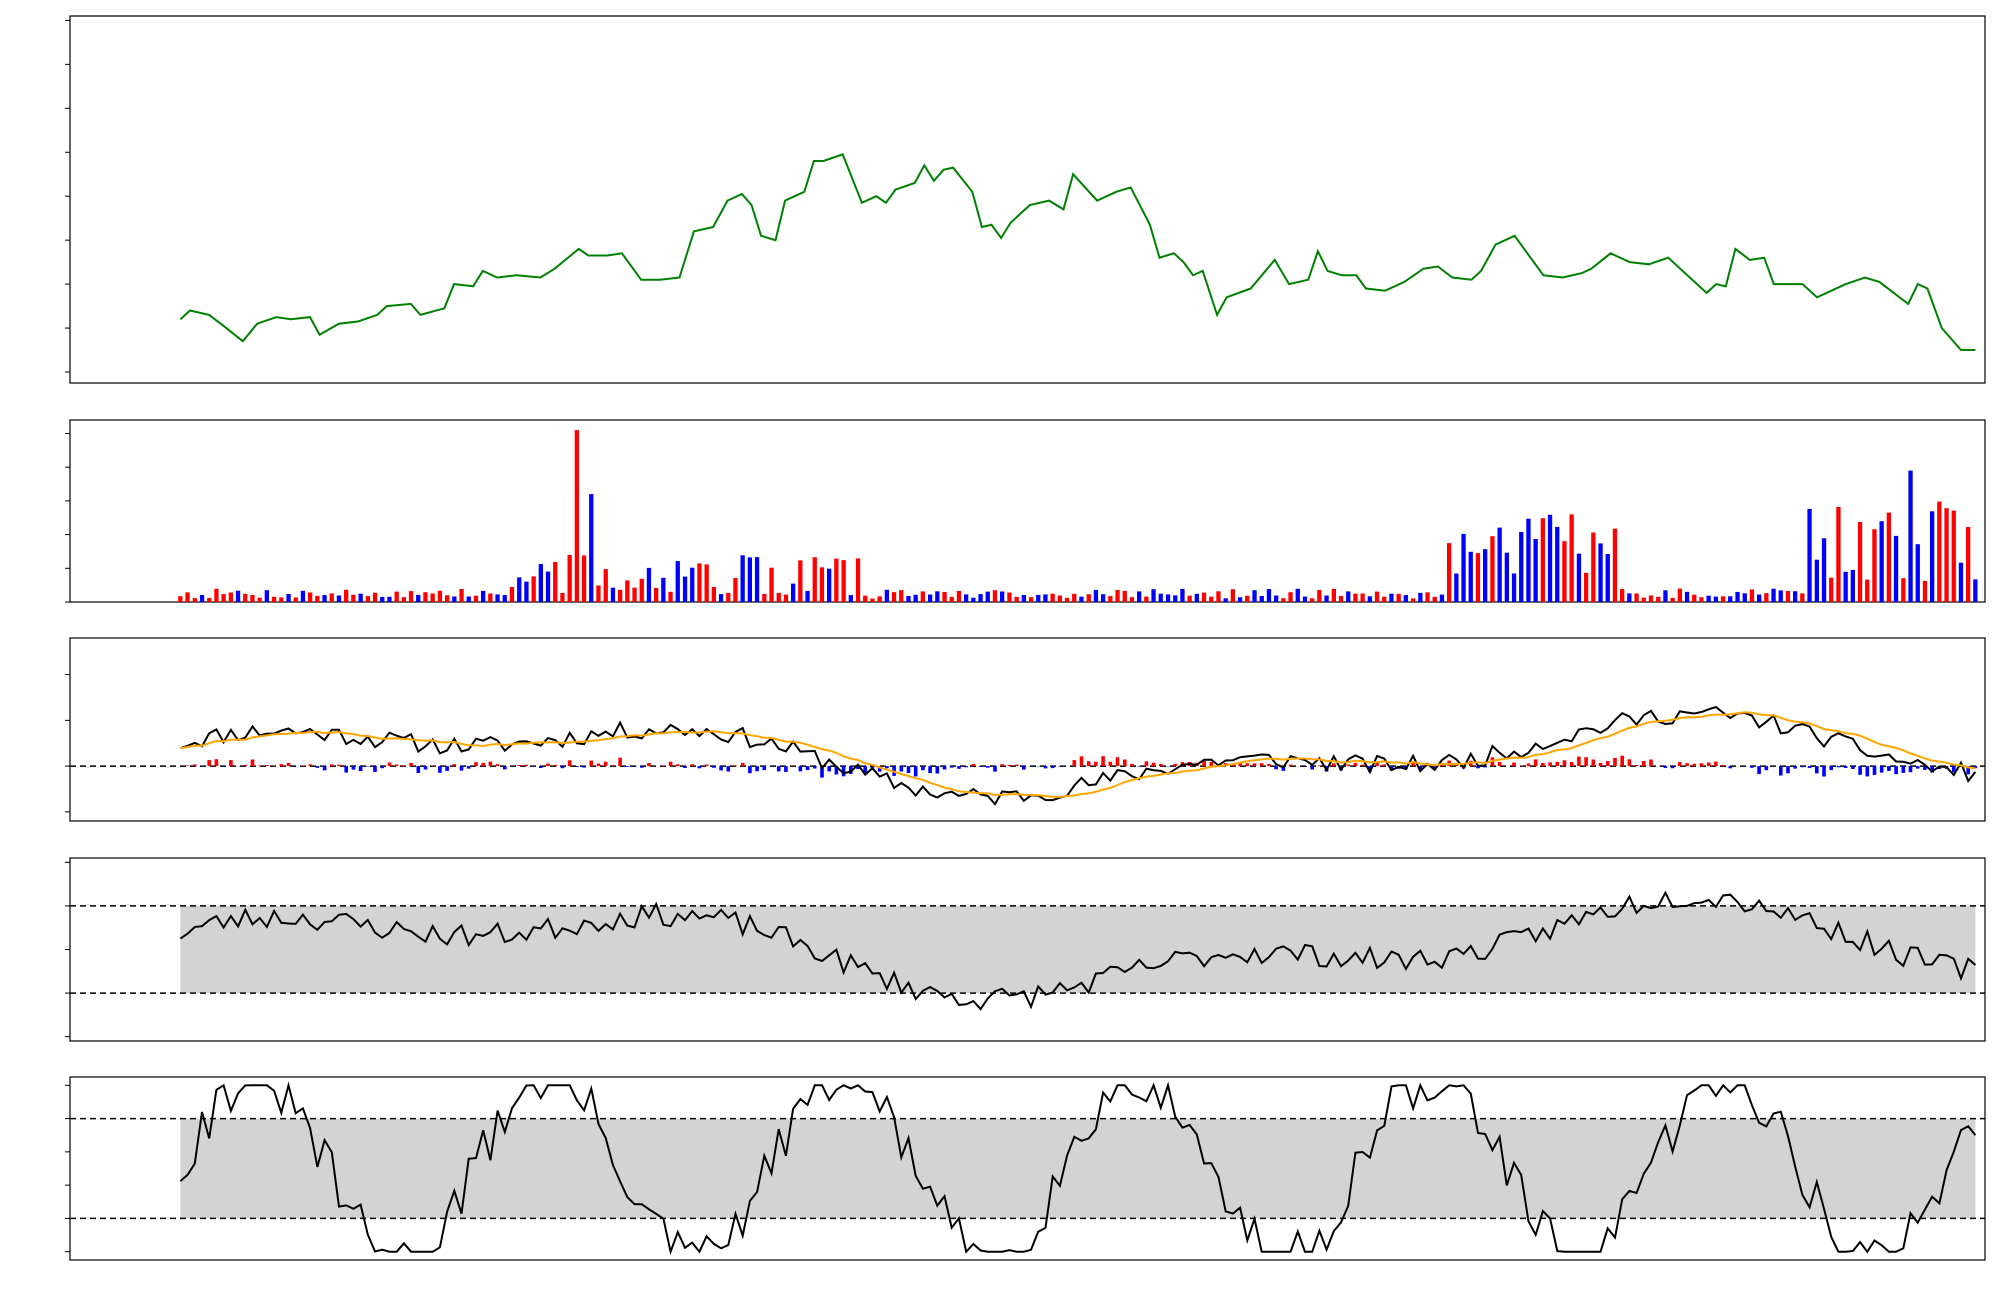 This screenshot has width=2000, height=1300. Describe the element at coordinates (1025, 729) in the screenshot. I see `macd-panel` at that location.